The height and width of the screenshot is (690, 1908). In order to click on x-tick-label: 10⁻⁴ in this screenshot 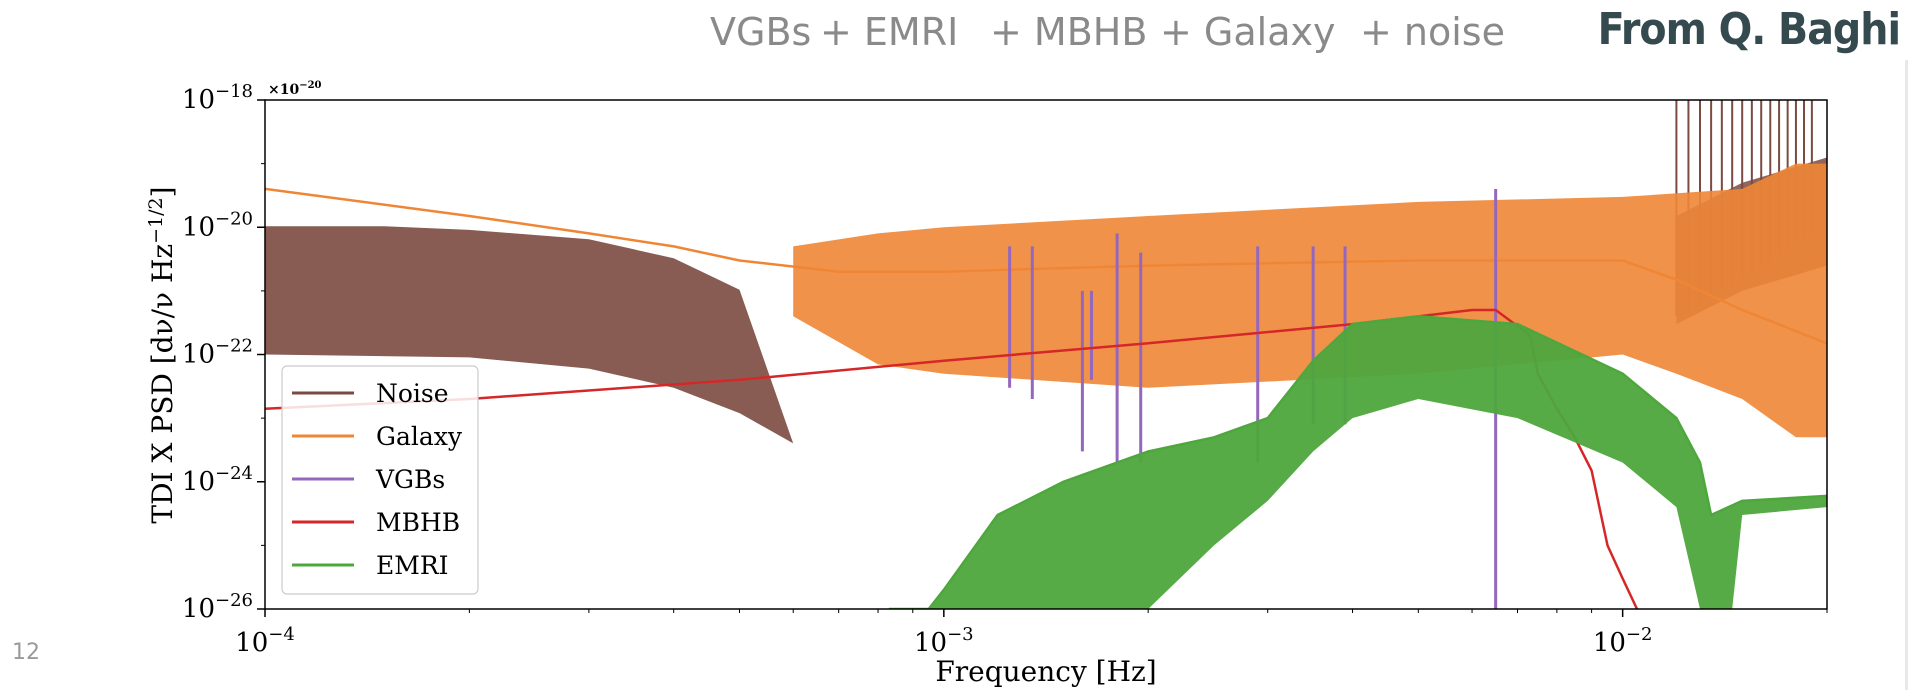, I will do `click(265, 641)`.